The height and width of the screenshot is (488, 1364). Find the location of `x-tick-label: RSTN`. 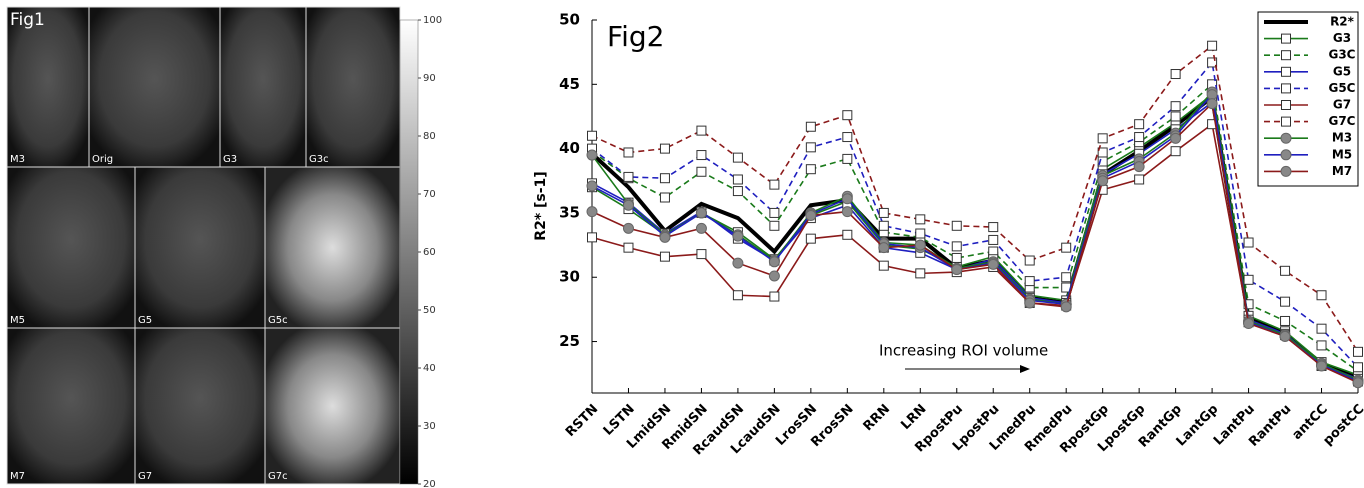

x-tick-label: RSTN is located at coordinates (582, 421).